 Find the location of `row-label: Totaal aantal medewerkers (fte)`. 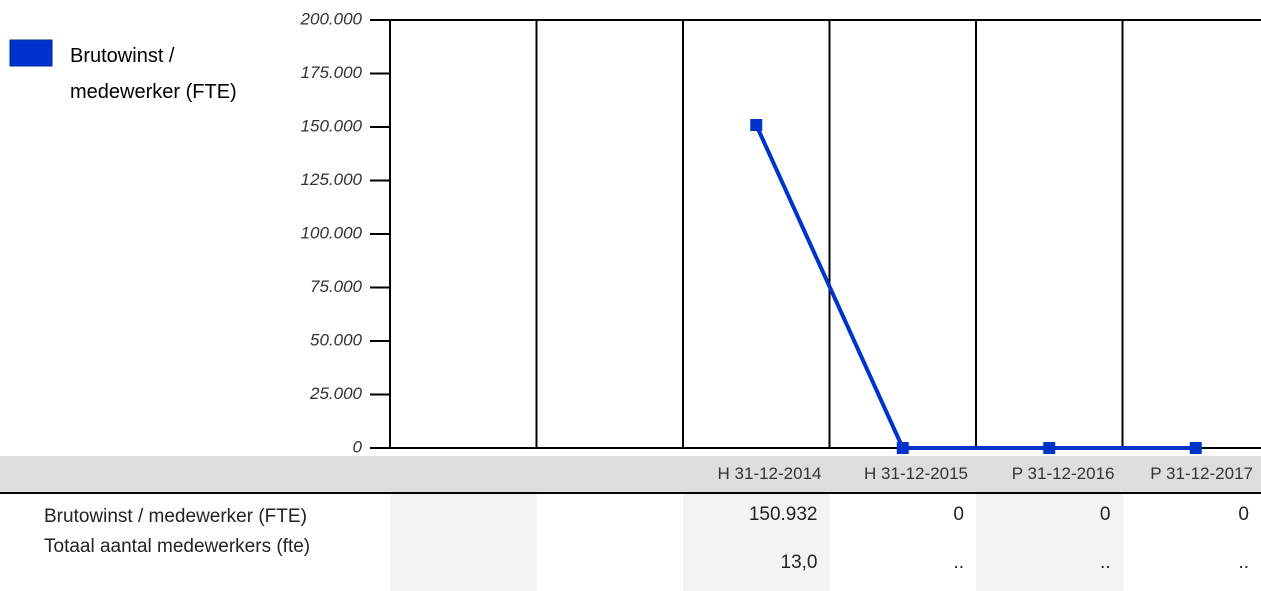

row-label: Totaal aantal medewerkers (fte) is located at coordinates (177, 546).